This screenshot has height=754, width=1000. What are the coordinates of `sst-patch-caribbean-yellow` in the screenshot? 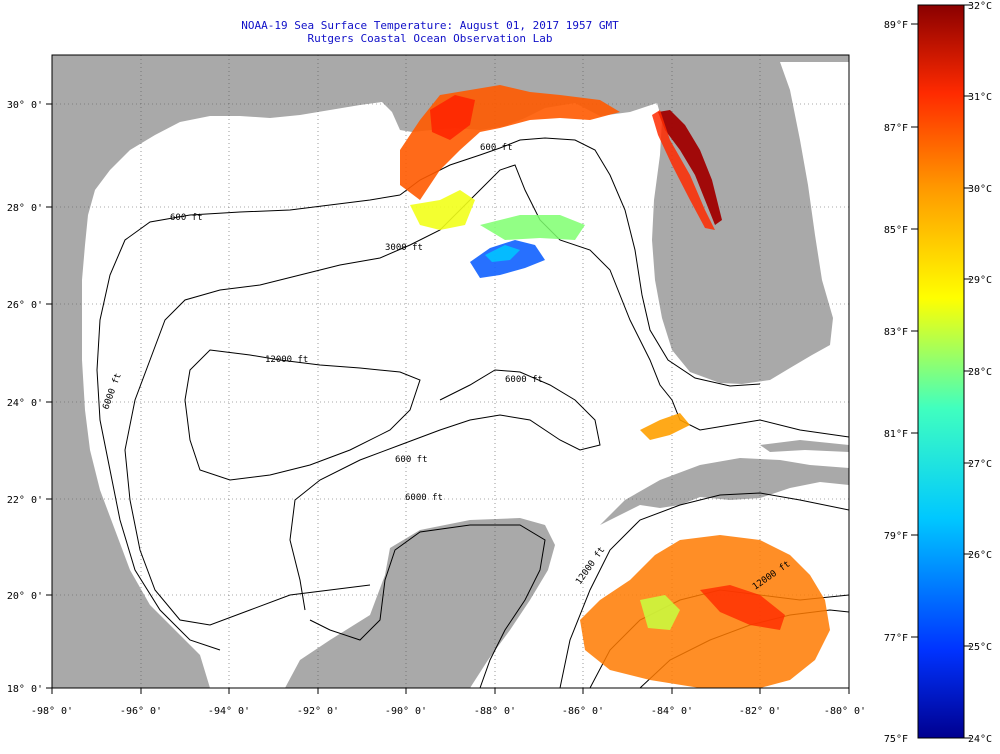 It's located at (660, 612).